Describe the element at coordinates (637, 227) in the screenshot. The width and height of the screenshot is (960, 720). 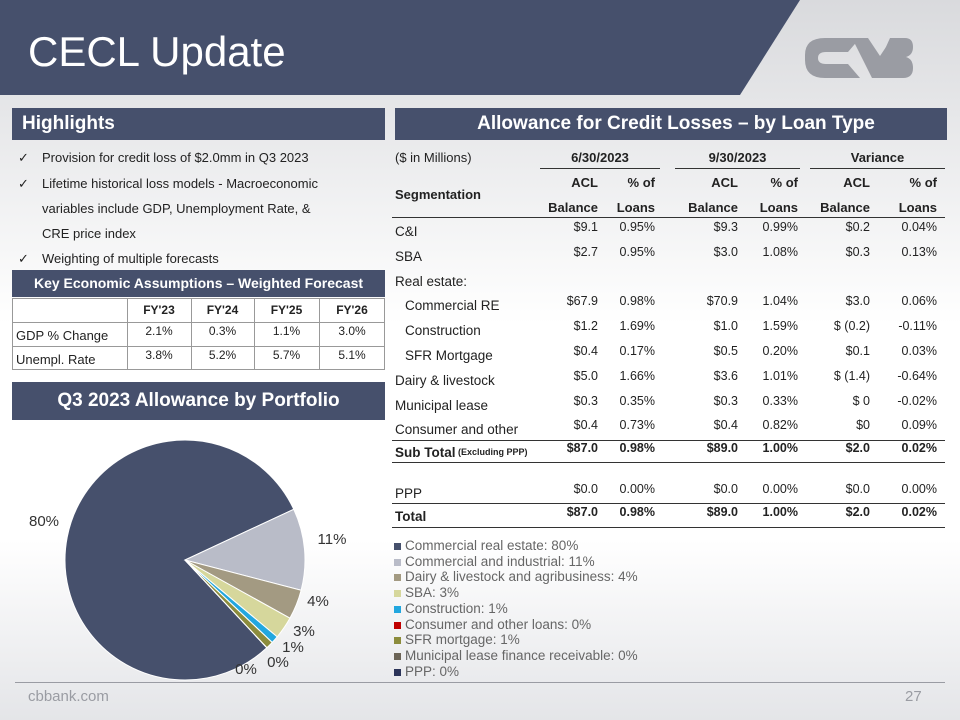
I see `cell: 0.95%` at that location.